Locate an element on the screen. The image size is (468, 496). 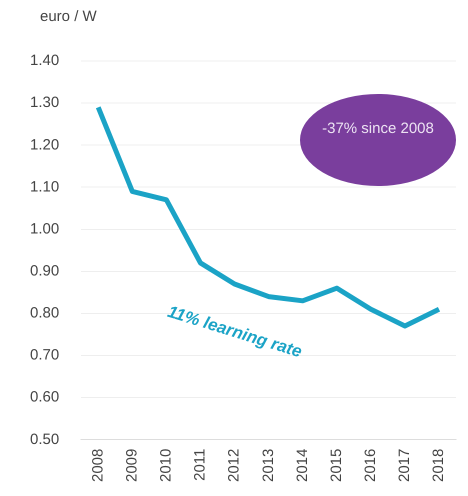
x-tick-label: 2017 is located at coordinates (405, 465).